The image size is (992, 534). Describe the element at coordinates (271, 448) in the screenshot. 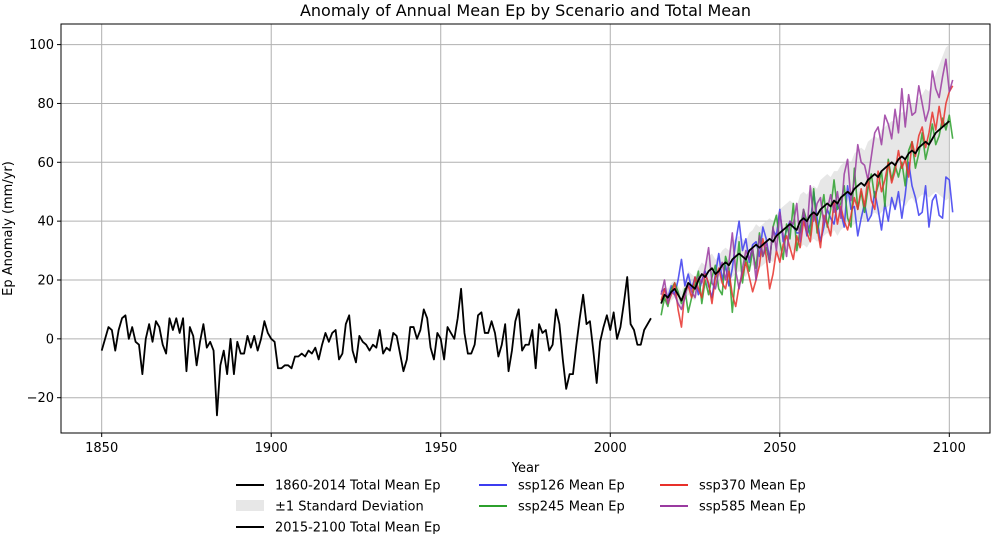

I see `x-tick-label: 1900` at that location.